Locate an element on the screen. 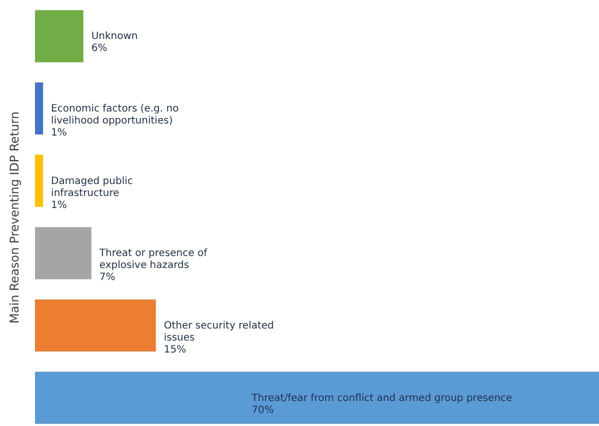 Image resolution: width=599 pixels, height=426 pixels. y-tick-label: Threat or presence of explosive hazards is located at coordinates (153, 260).